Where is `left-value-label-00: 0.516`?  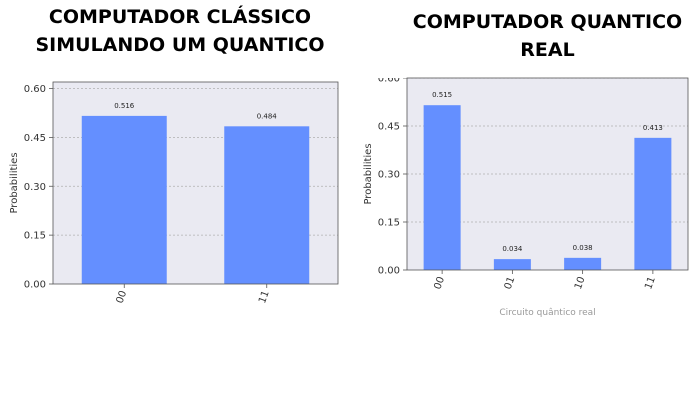 left-value-label-00: 0.516 is located at coordinates (124, 106).